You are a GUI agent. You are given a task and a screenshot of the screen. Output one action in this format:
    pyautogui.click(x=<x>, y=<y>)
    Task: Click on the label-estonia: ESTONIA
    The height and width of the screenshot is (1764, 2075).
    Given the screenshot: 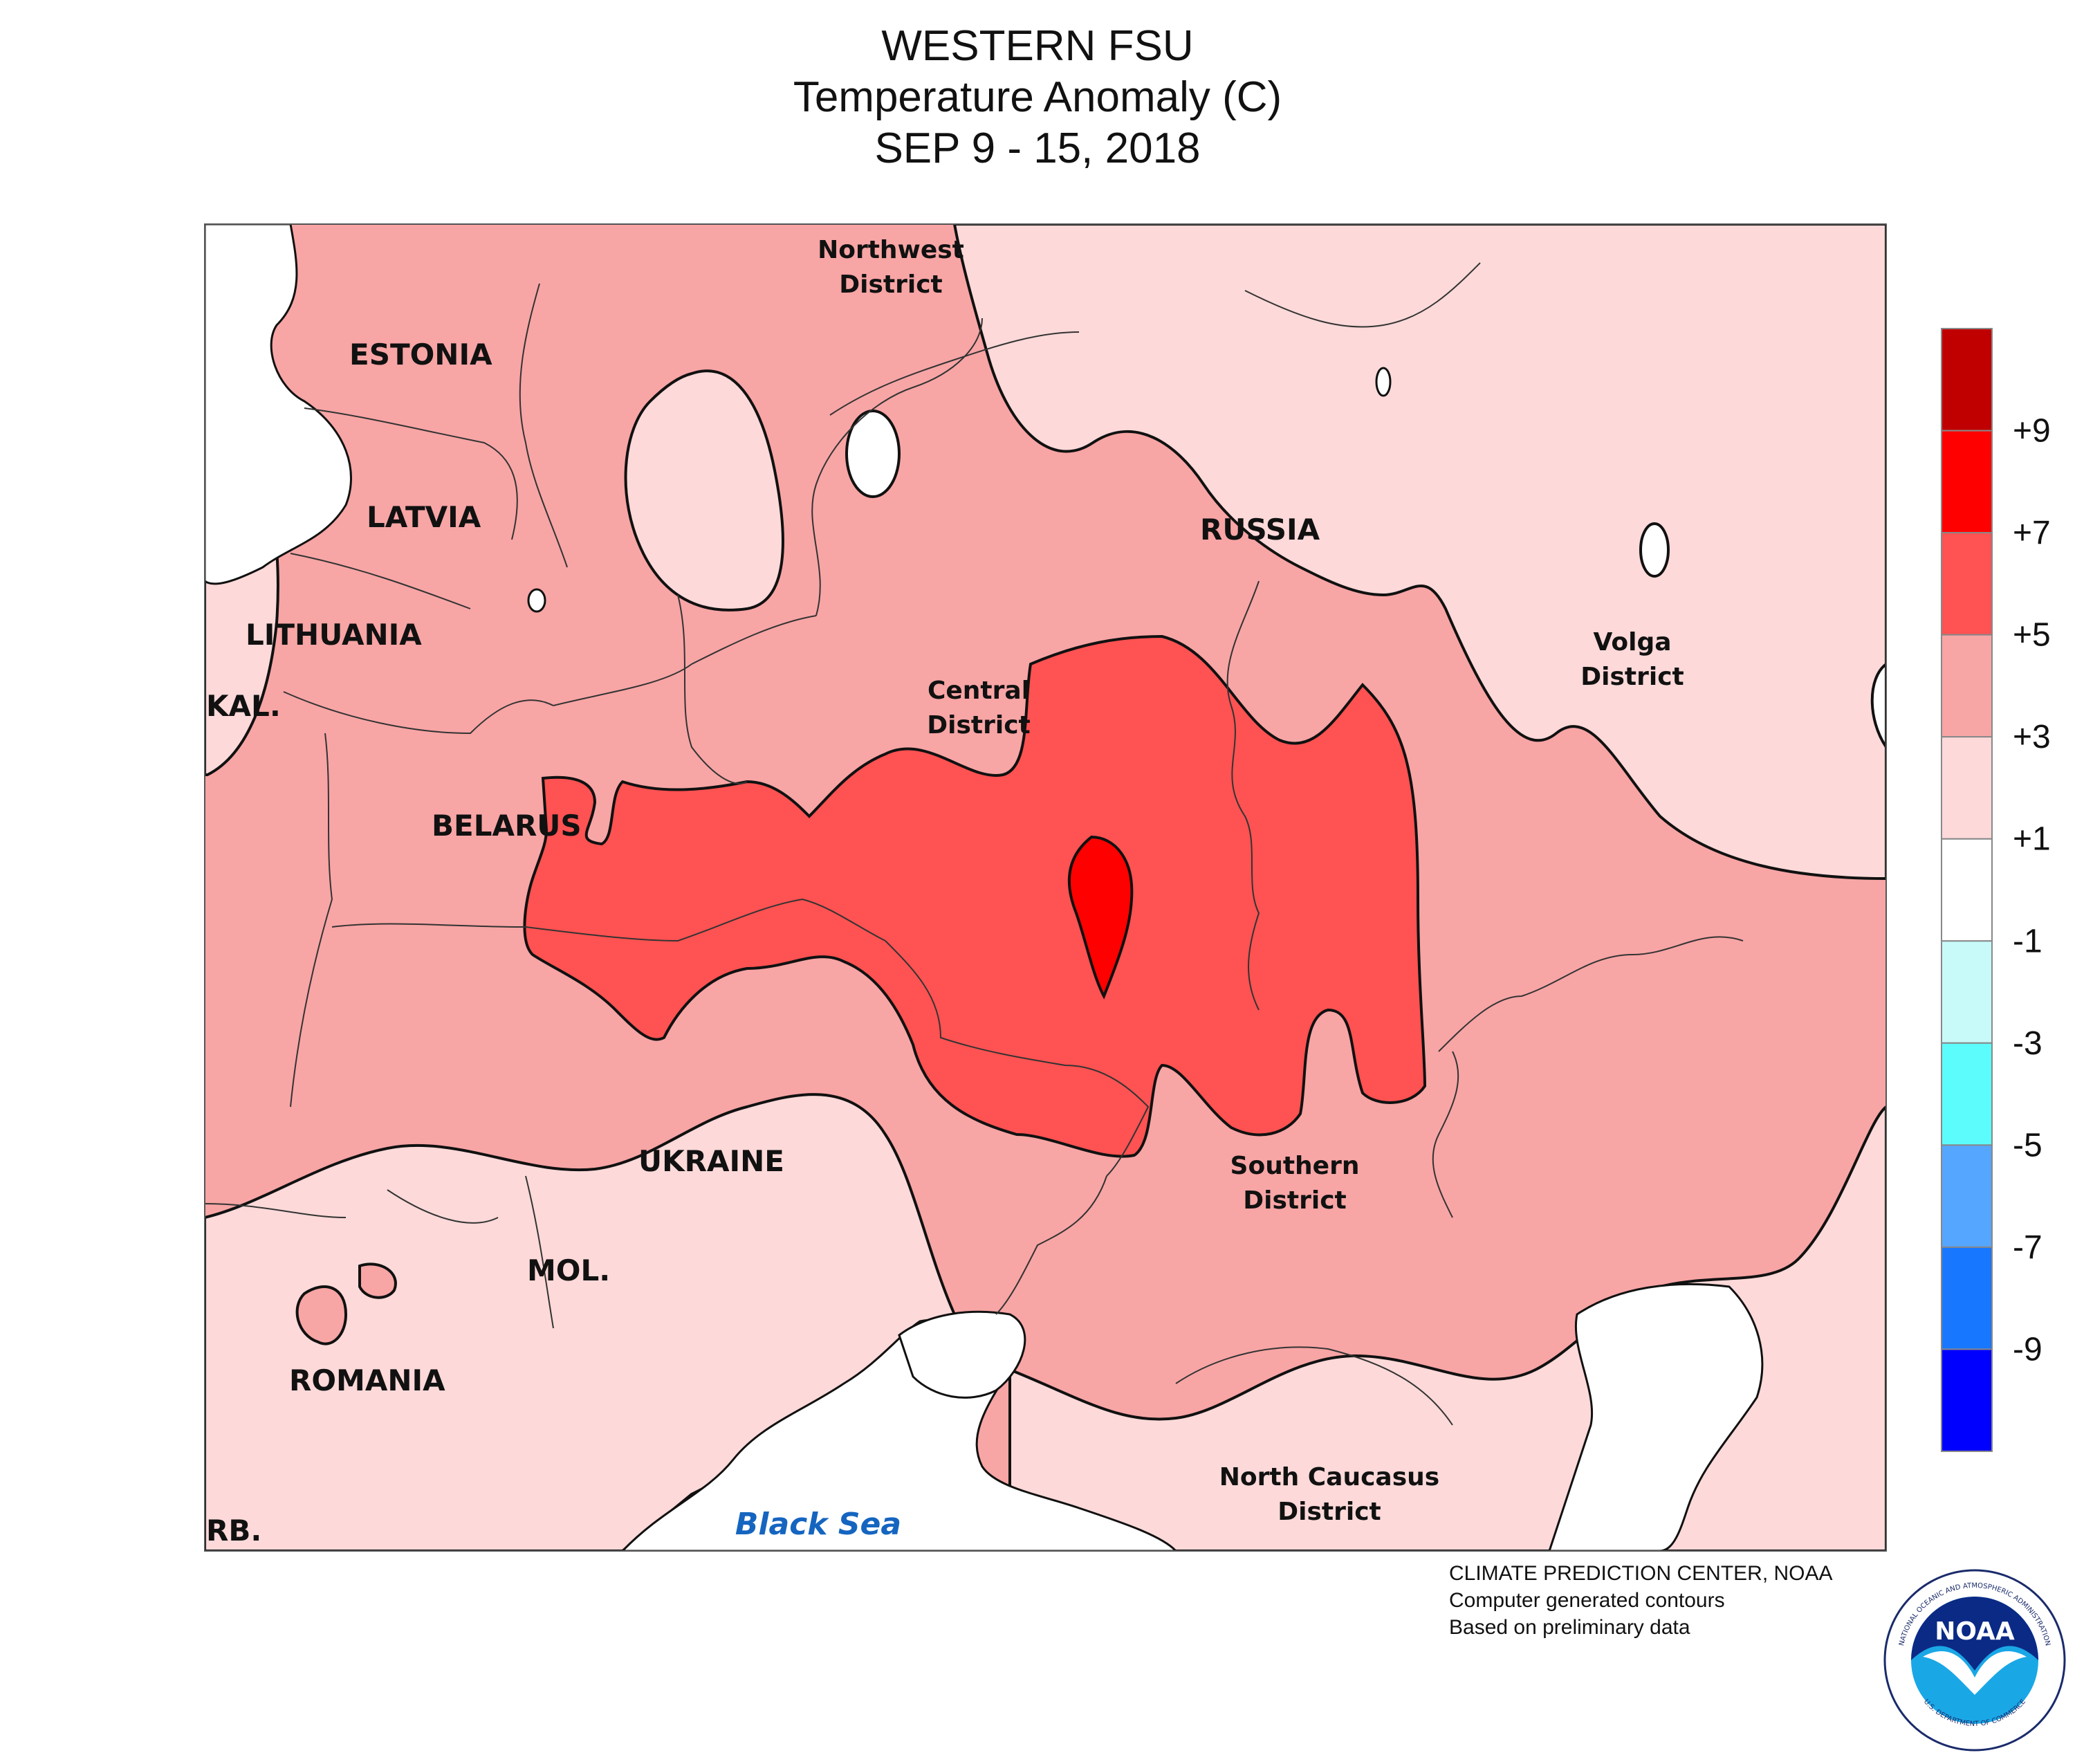 What is the action you would take?
    pyautogui.click(x=420, y=354)
    